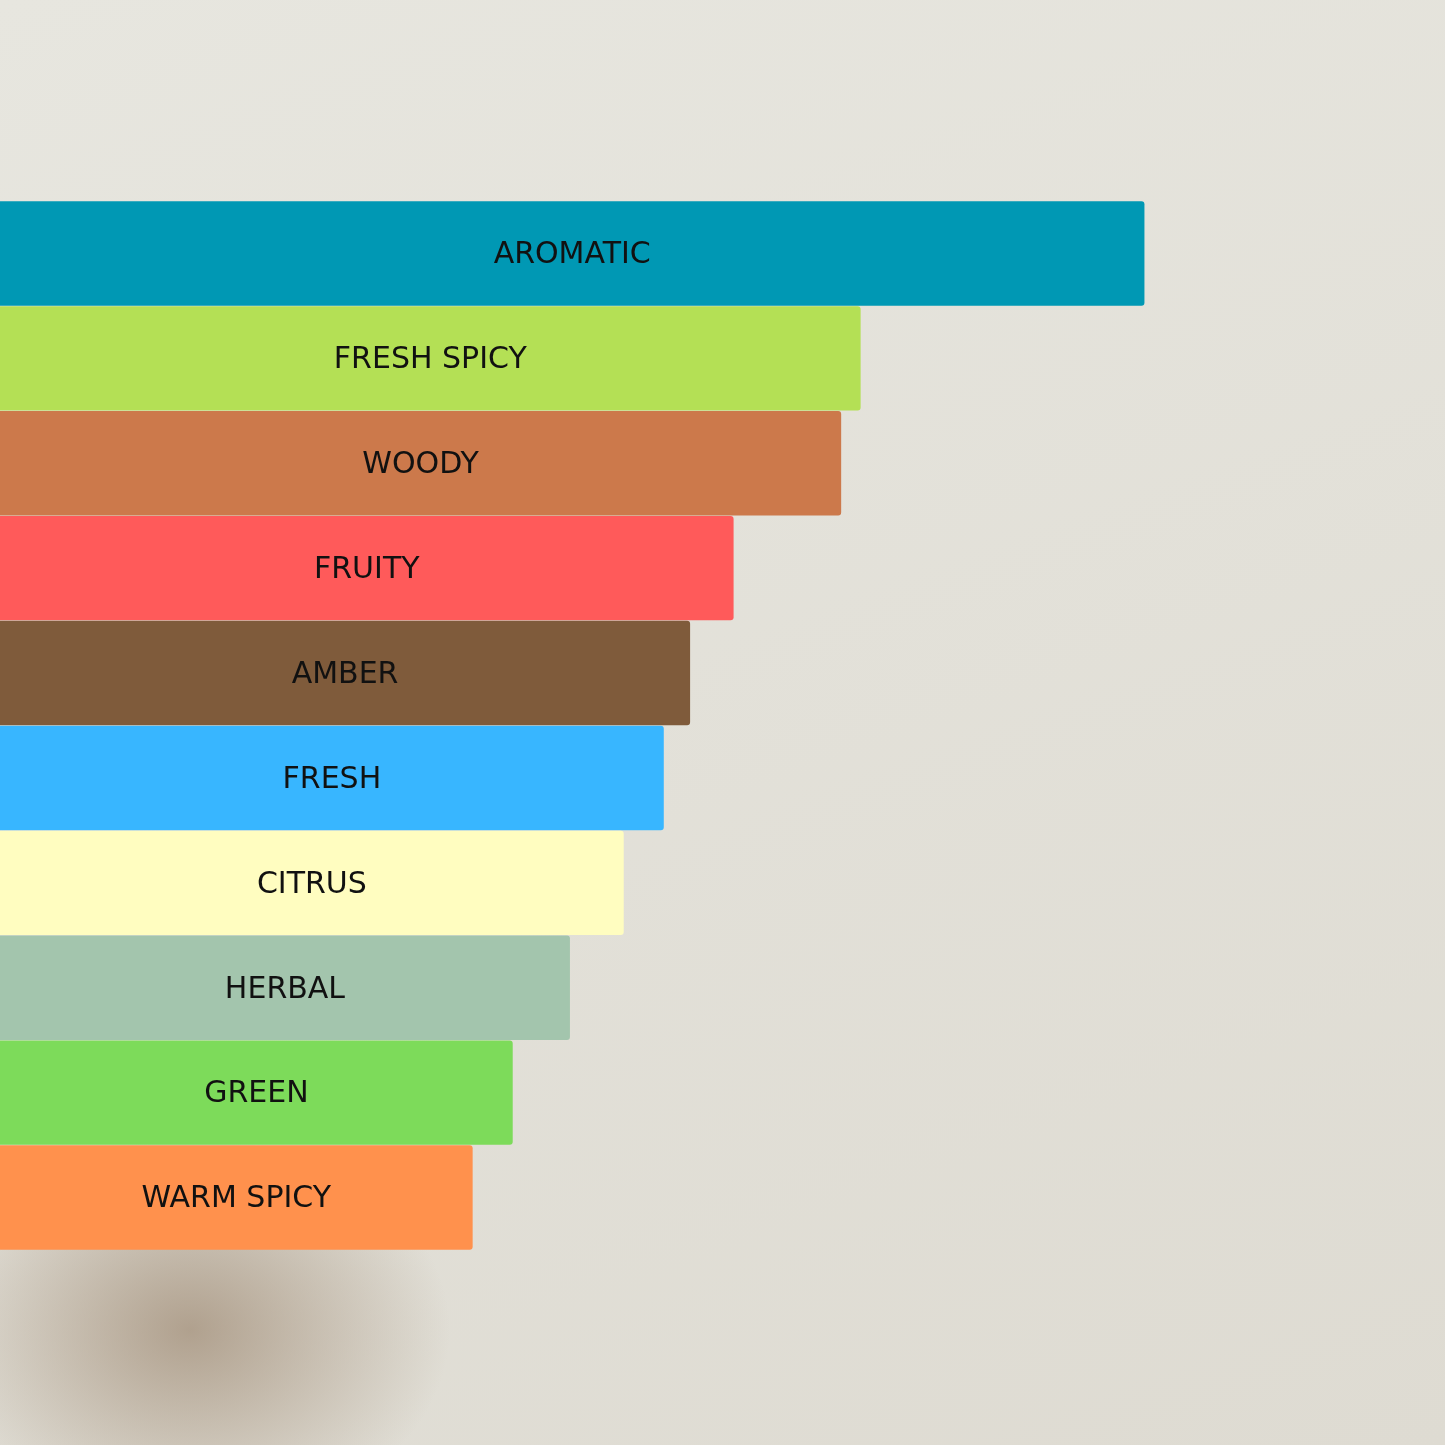 This screenshot has width=1445, height=1445. I want to click on y-tick-label: WOODY, so click(421, 463).